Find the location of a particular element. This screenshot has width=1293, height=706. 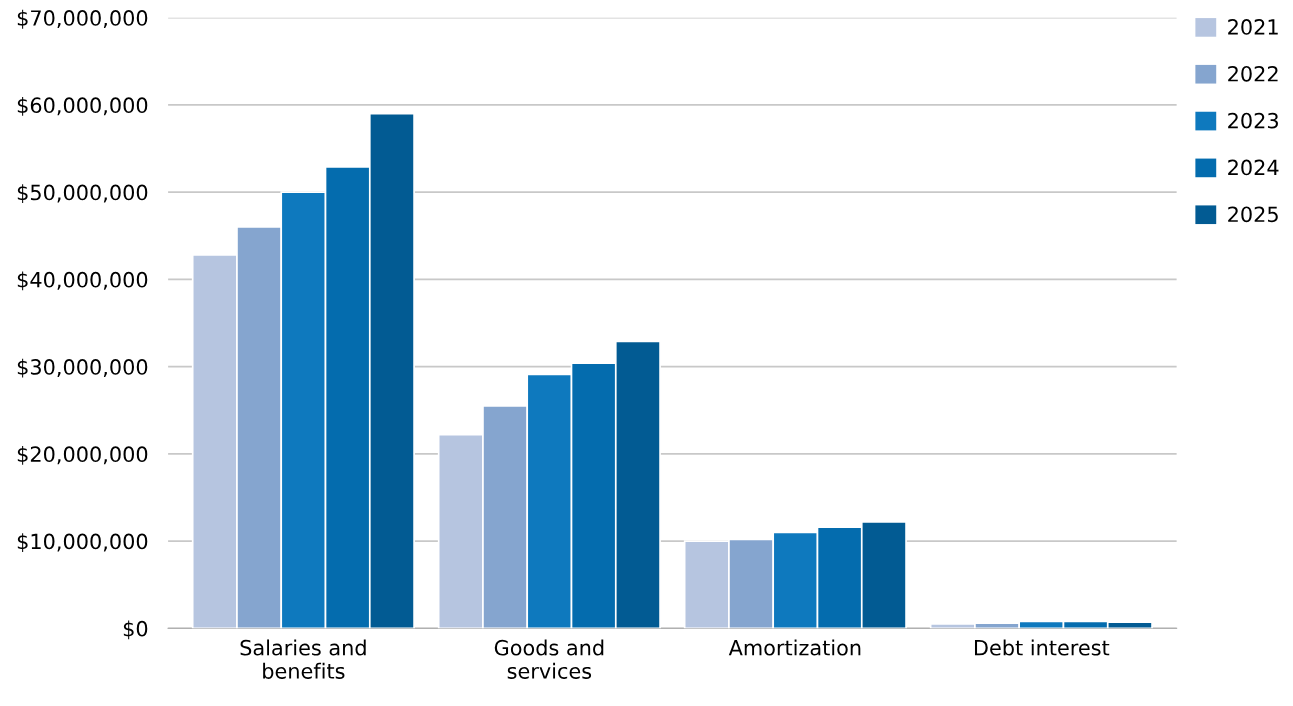

y-tick-label: $50,000,000 is located at coordinates (82, 194).